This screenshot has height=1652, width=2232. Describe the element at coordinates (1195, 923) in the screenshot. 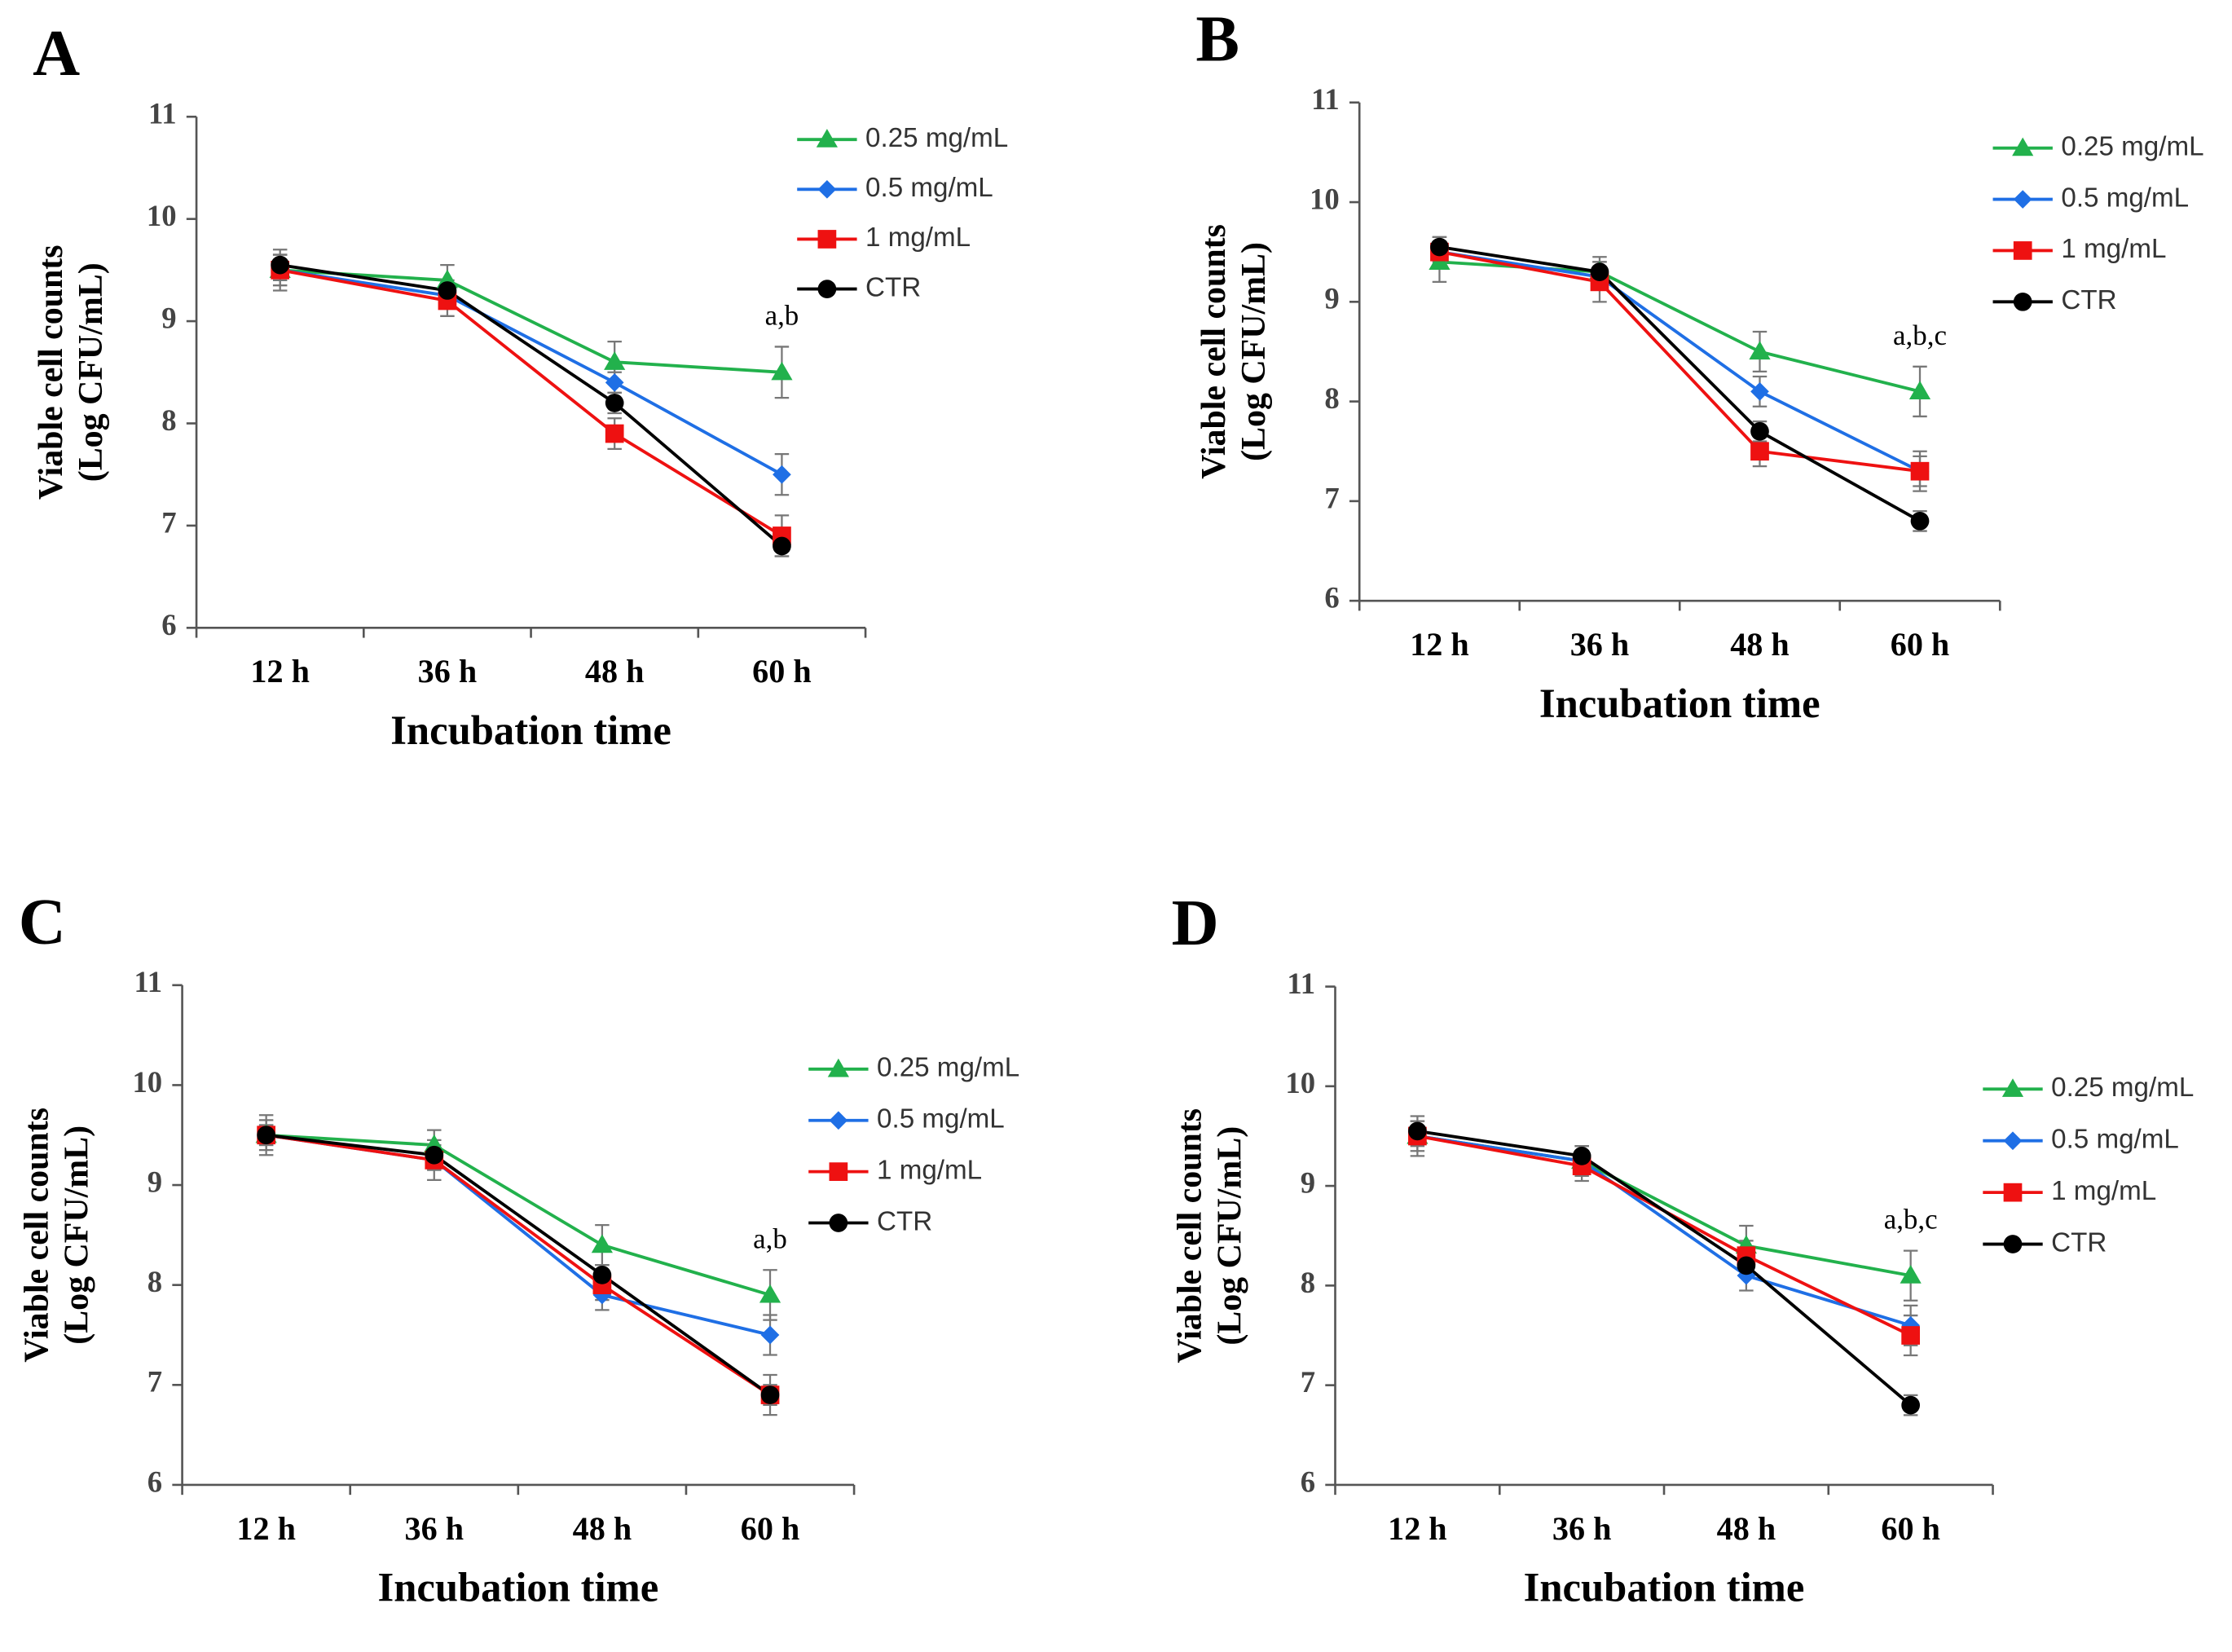

I see `panel-label: D` at that location.